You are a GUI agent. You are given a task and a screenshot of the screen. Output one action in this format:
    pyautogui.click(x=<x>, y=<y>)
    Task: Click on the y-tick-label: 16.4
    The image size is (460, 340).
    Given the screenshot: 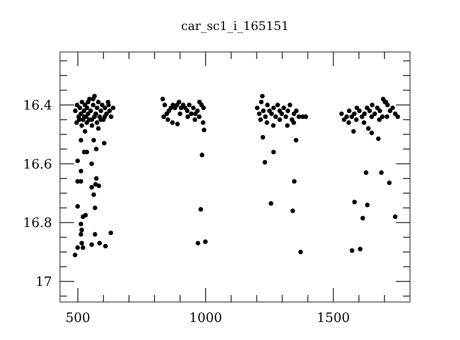 What is the action you would take?
    pyautogui.click(x=37, y=106)
    